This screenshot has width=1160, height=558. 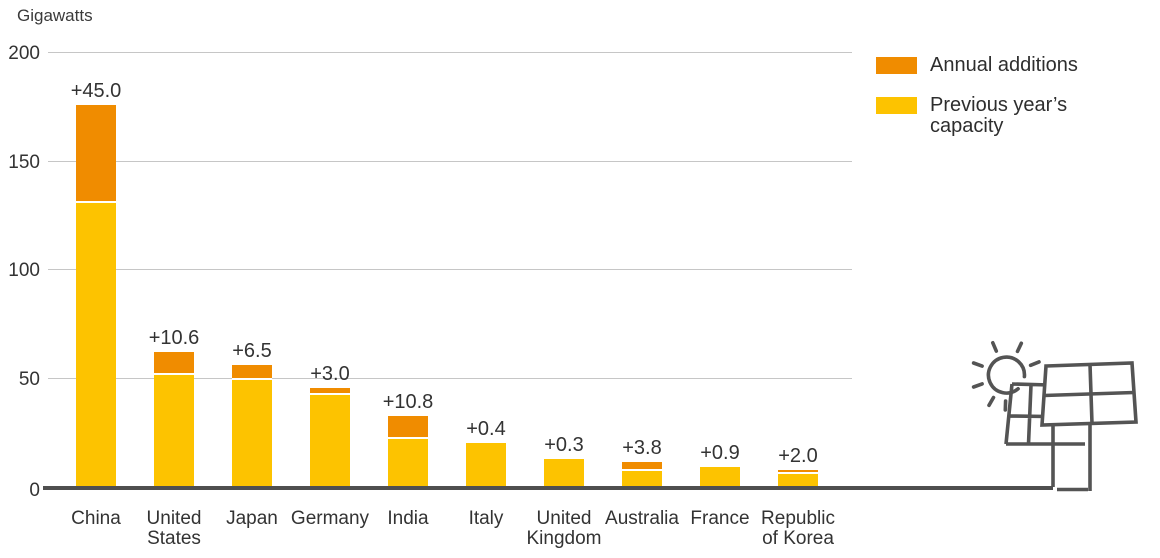 I want to click on x-axis-category-label: France, so click(x=720, y=518).